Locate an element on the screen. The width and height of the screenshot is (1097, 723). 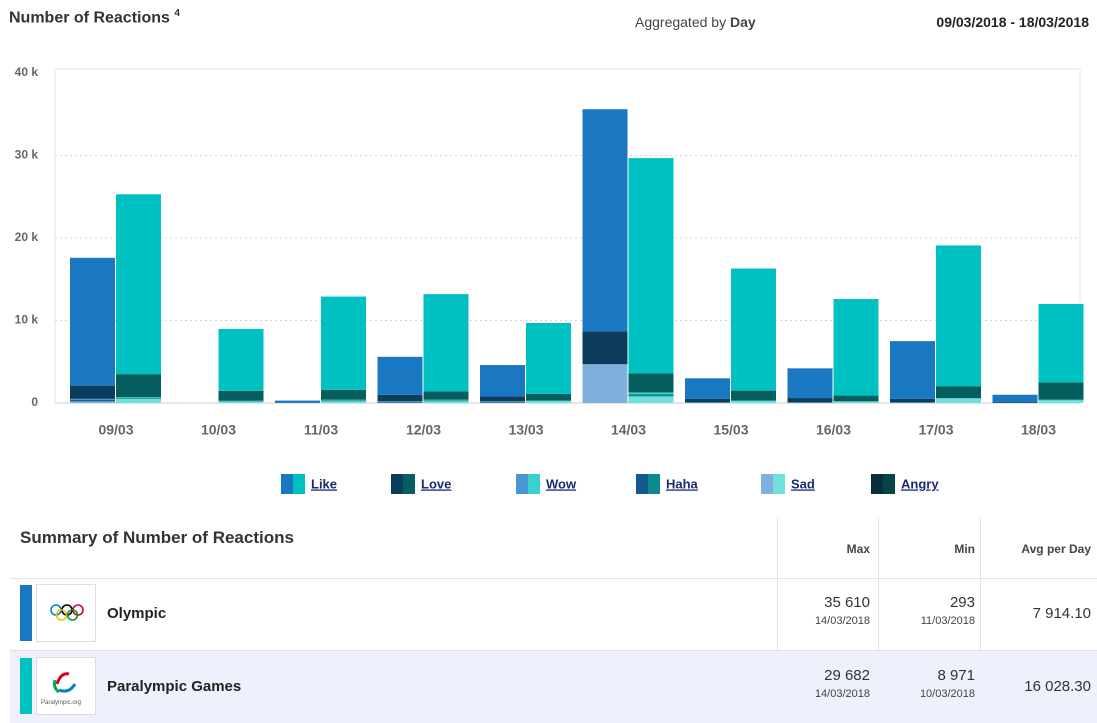
row-name: Olympic is located at coordinates (136, 613).